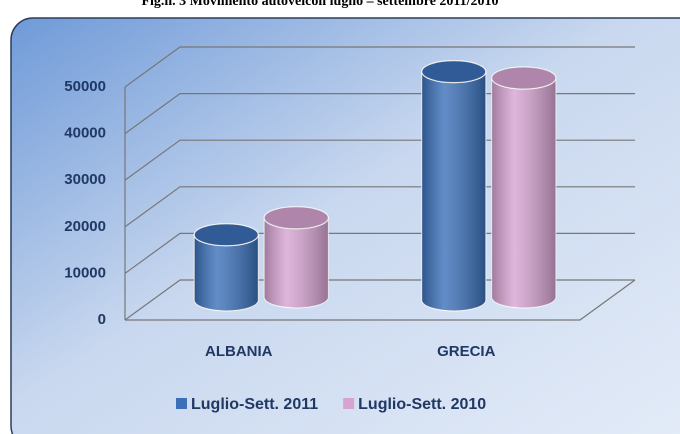  I want to click on legend-label: Luglio-Sett. 2011, so click(254, 404).